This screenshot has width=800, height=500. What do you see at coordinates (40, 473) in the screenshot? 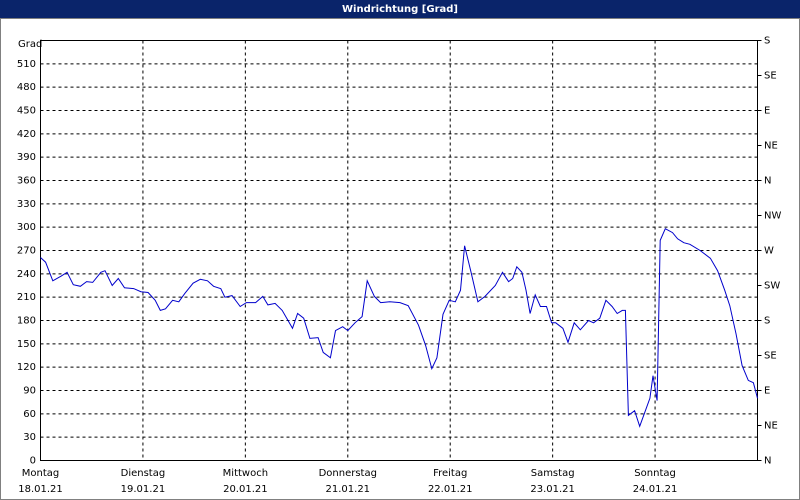
I see `x-tick-label: Montag` at bounding box center [40, 473].